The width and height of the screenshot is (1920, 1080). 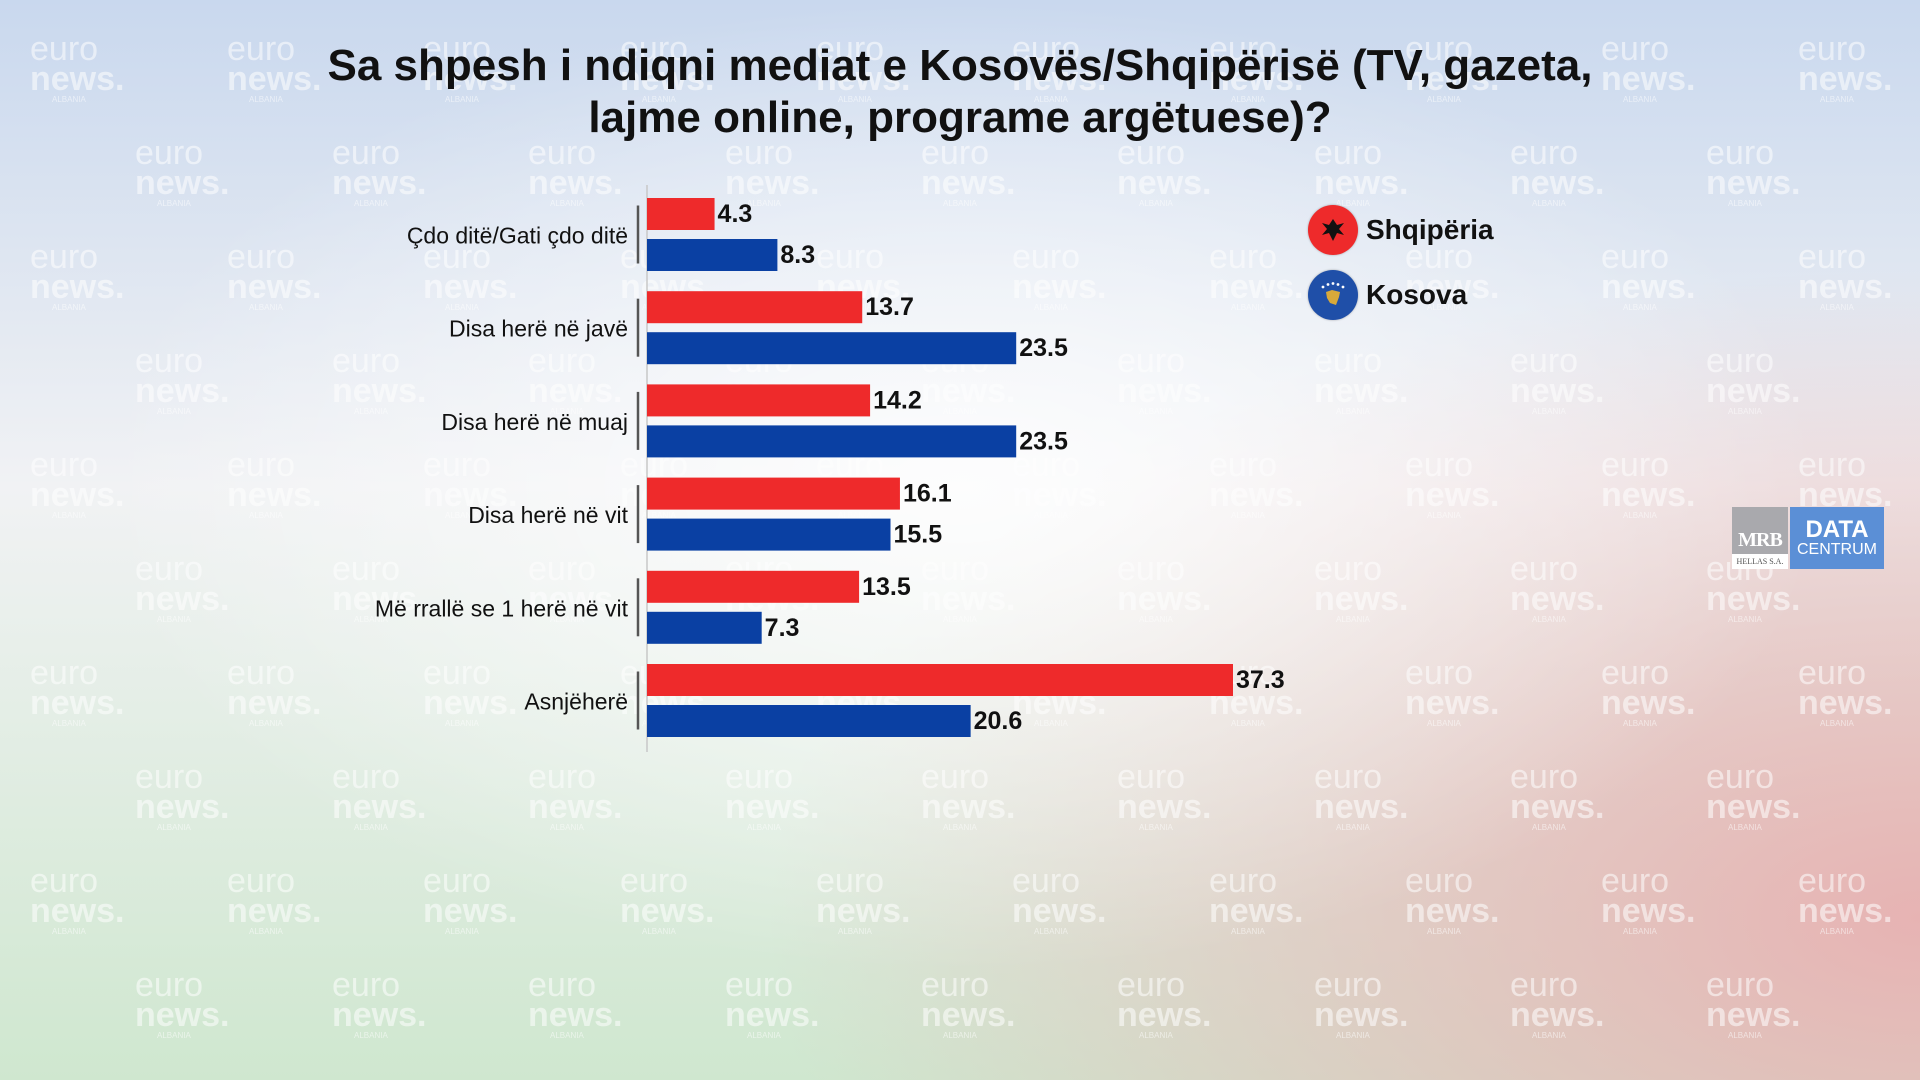 What do you see at coordinates (889, 307) in the screenshot?
I see `data-label: 13.7` at bounding box center [889, 307].